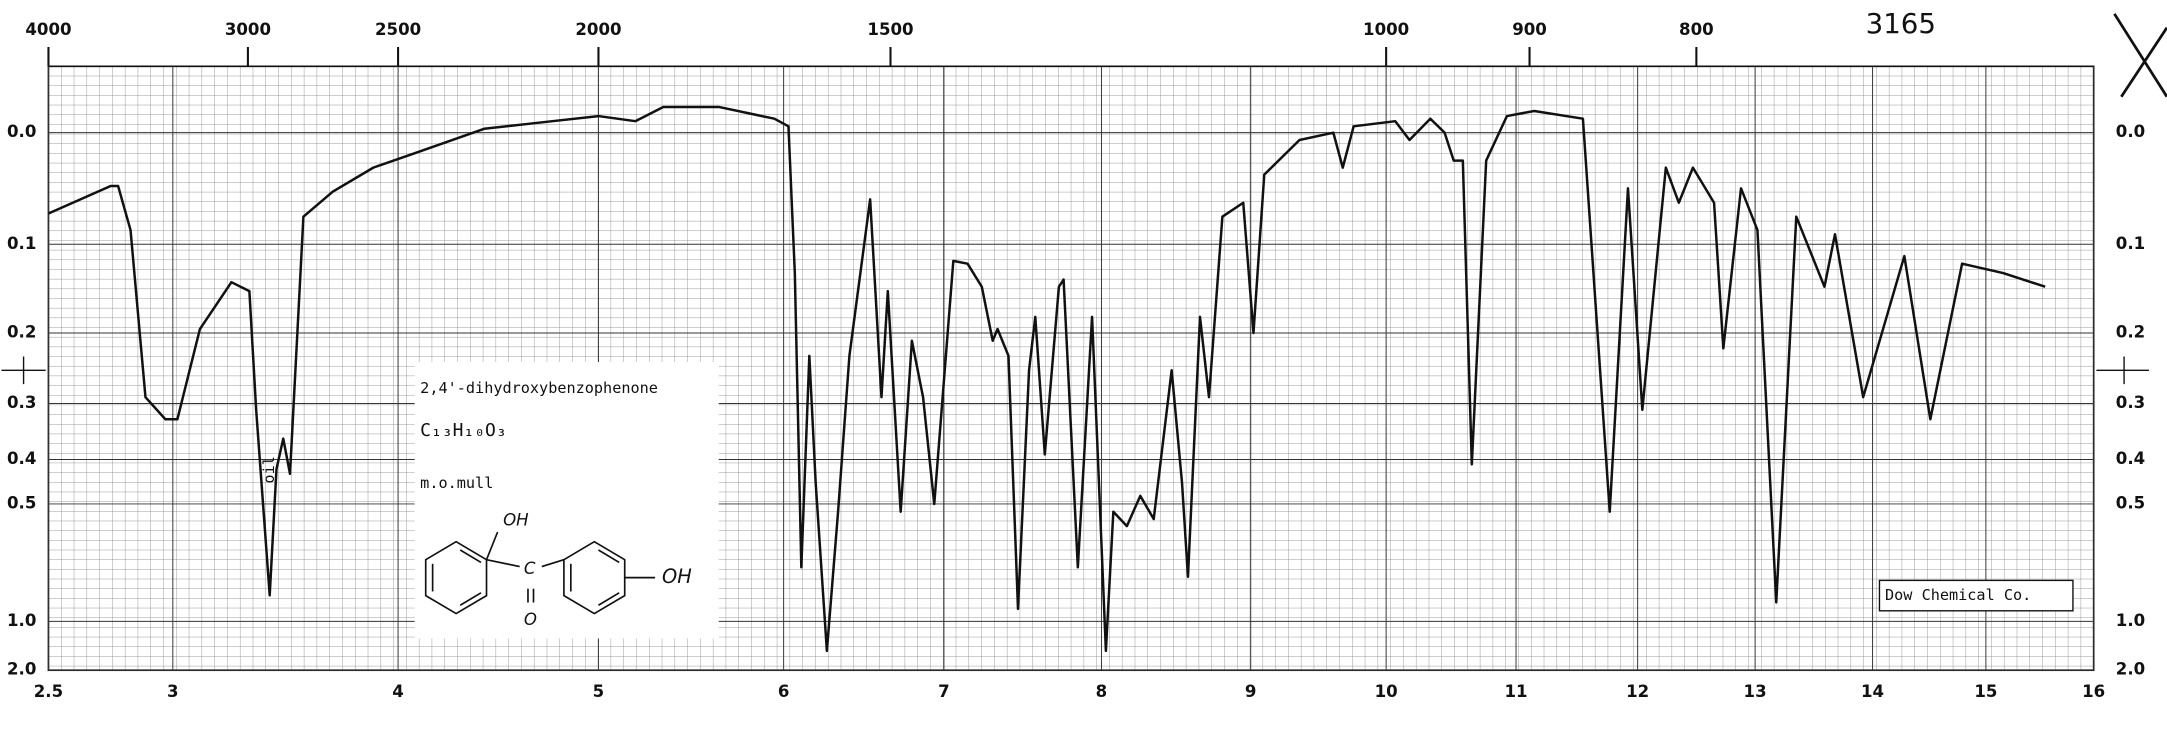  What do you see at coordinates (21, 131) in the screenshot?
I see `y-tick-label: 0.0` at bounding box center [21, 131].